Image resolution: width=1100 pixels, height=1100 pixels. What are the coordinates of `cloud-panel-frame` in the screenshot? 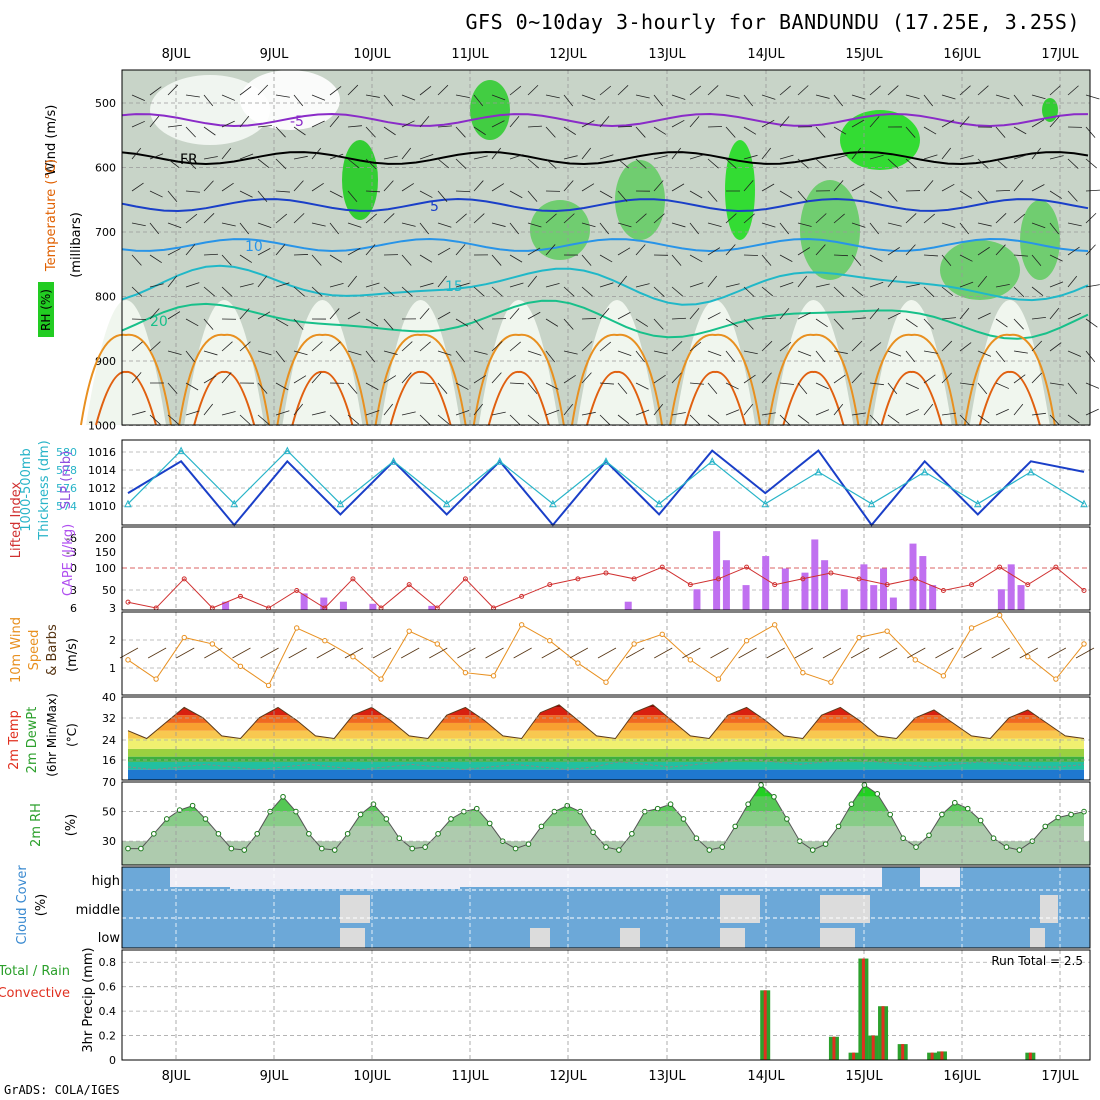 It's located at (606, 907).